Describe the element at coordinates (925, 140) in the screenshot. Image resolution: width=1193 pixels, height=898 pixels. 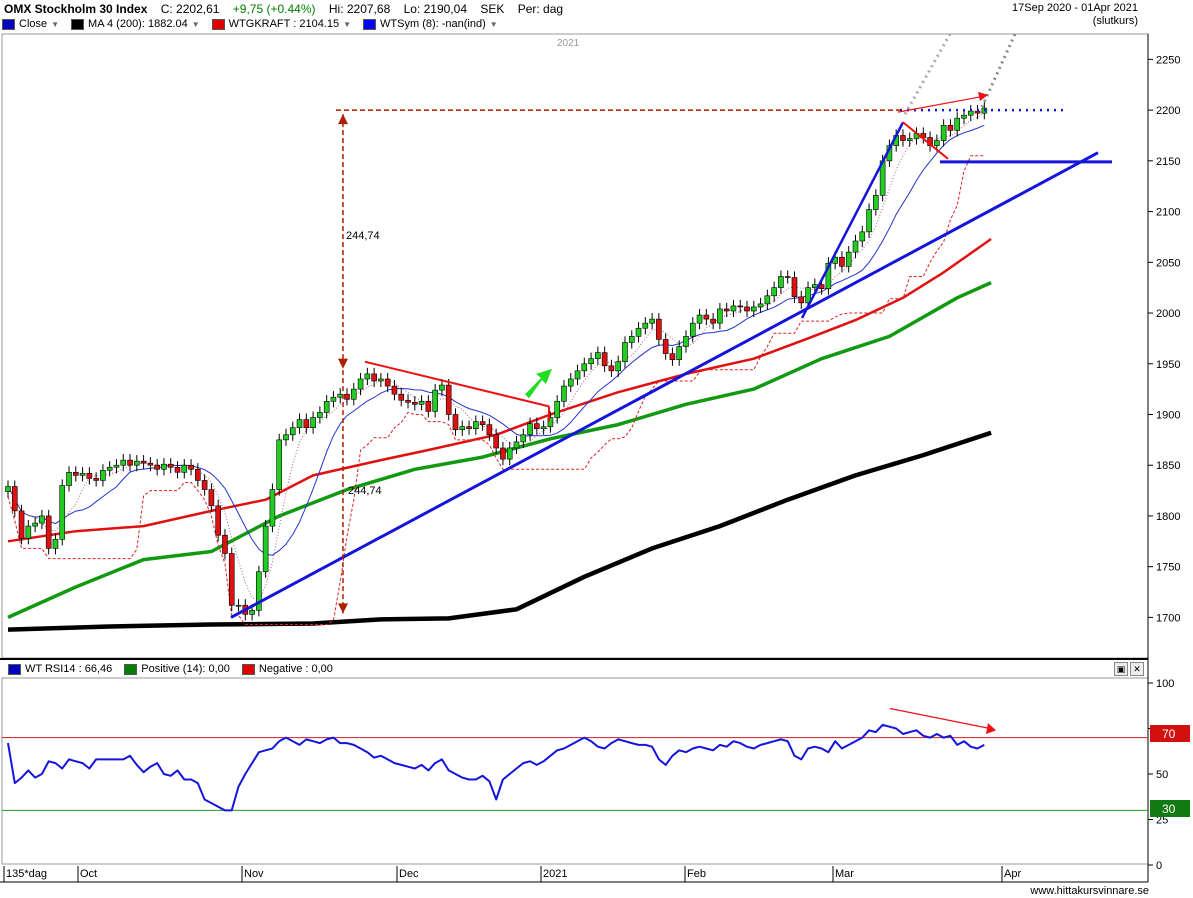
I see `flag-line` at that location.